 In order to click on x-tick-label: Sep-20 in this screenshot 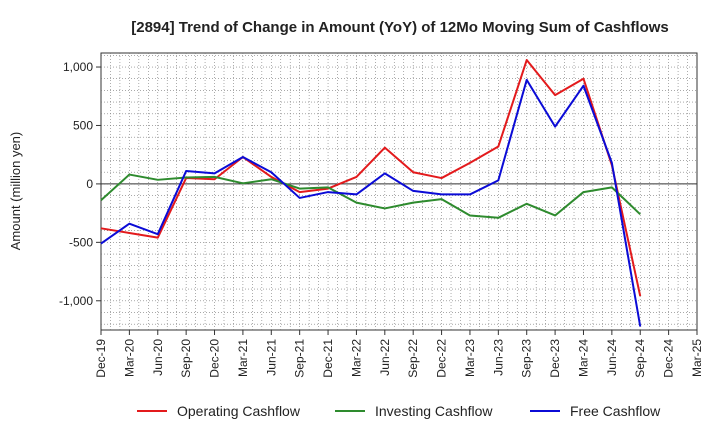, I will do `click(186, 358)`.